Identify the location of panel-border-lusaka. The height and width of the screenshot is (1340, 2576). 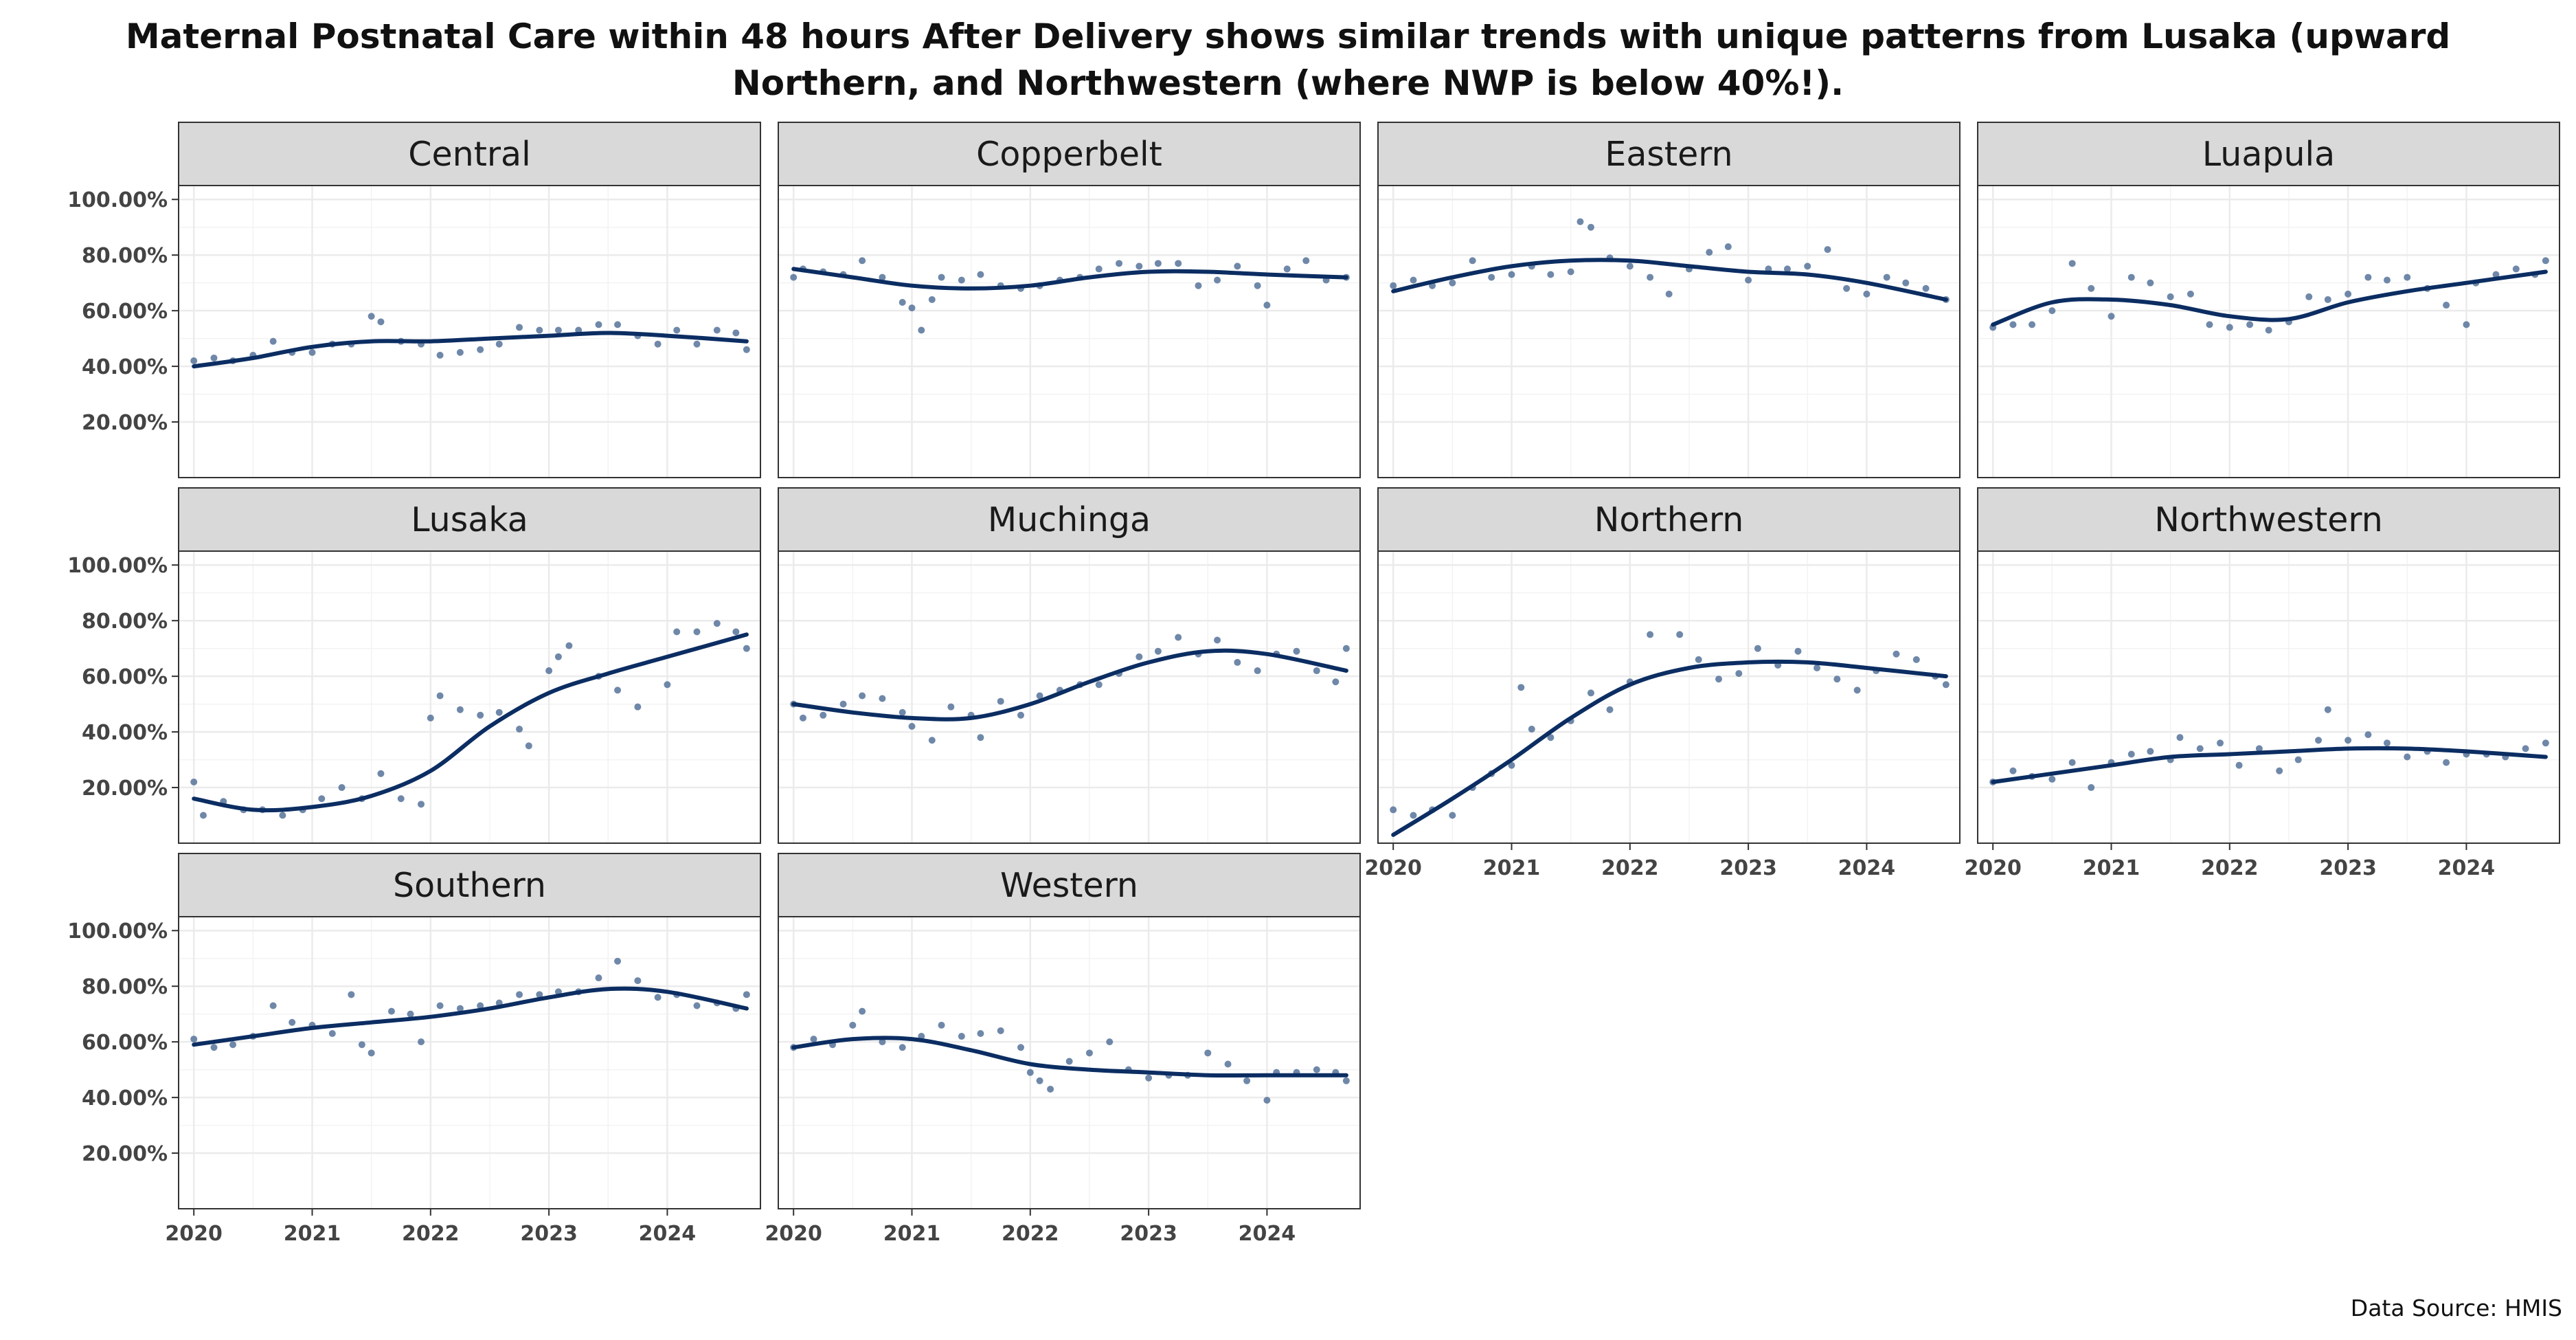
(469, 697).